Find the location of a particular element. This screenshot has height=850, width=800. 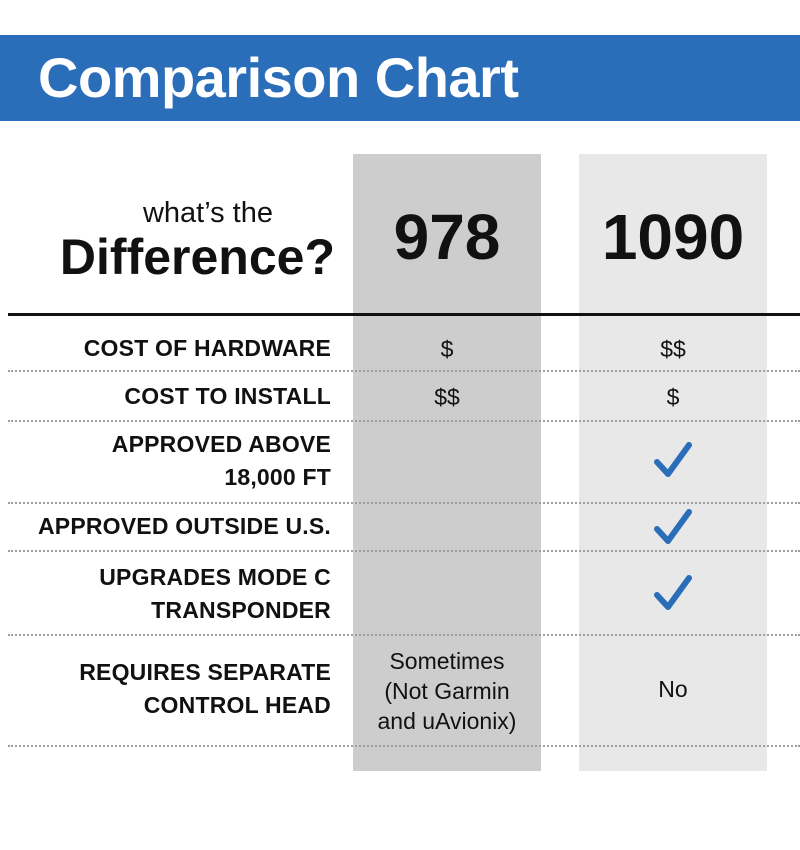

row-approved-above-18000-ft: APPROVED ABOVE 18,000 FT is located at coordinates (400, 461).